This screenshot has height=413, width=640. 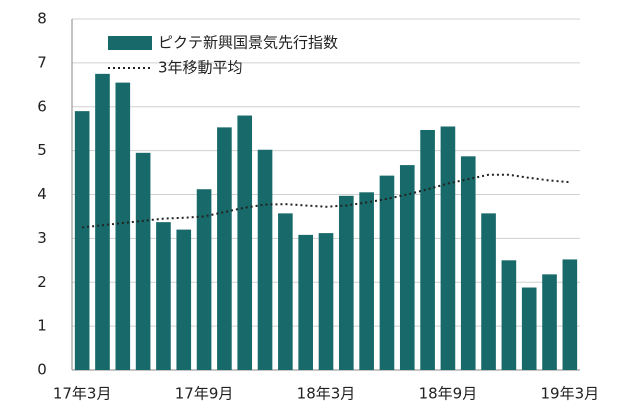 I want to click on y-tick-label: 8, so click(x=42, y=19).